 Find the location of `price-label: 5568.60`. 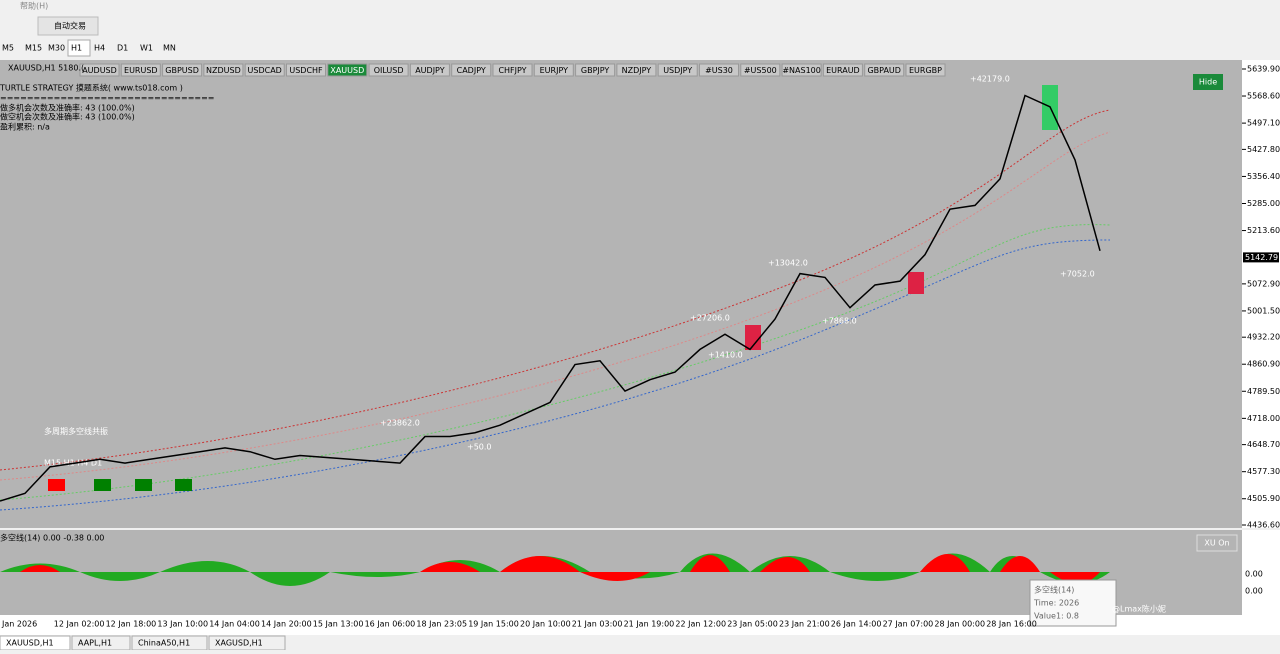

price-label: 5568.60 is located at coordinates (1263, 96).